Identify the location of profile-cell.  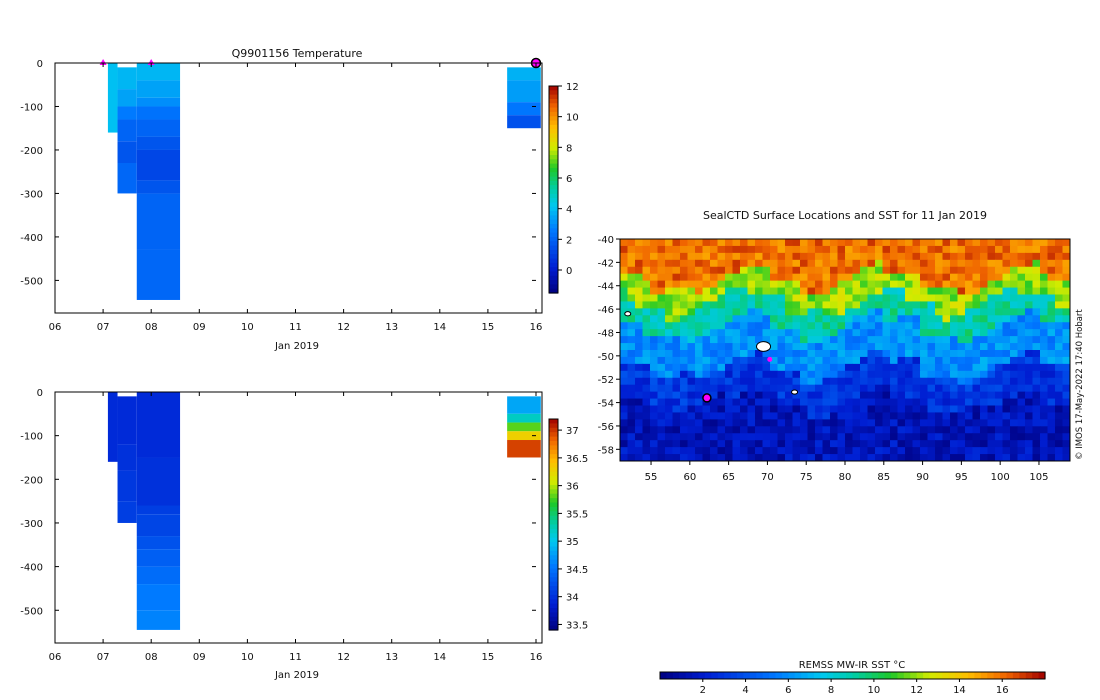
(158, 143).